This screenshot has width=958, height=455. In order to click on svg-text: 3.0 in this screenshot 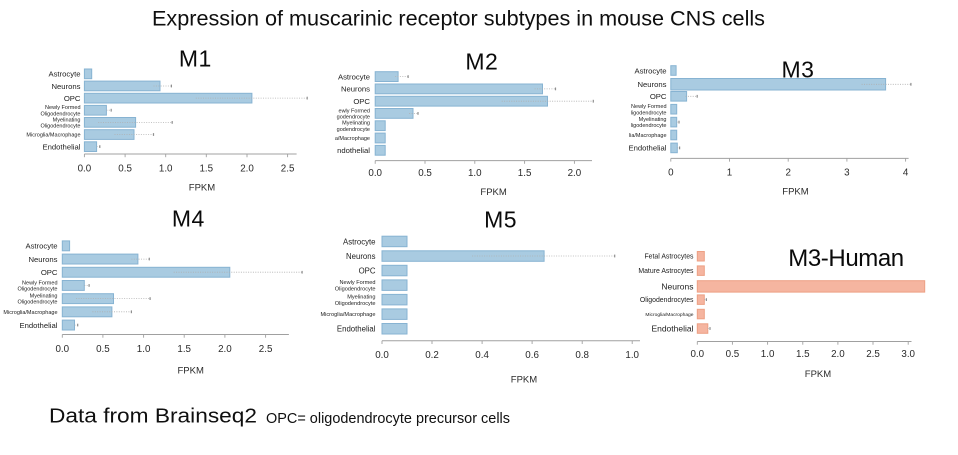, I will do `click(908, 354)`.